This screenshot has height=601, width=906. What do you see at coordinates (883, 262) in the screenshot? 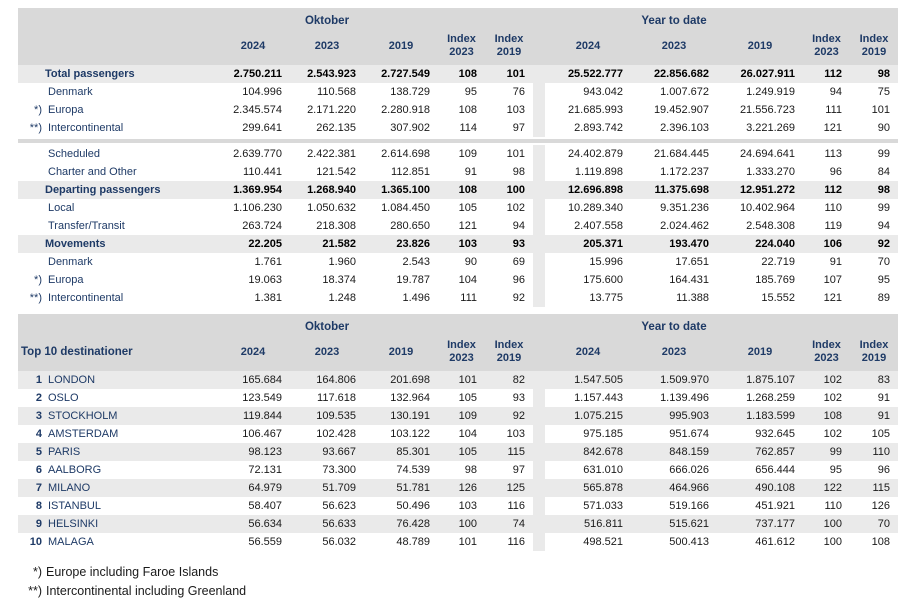
I see `value-cell: 70` at bounding box center [883, 262].